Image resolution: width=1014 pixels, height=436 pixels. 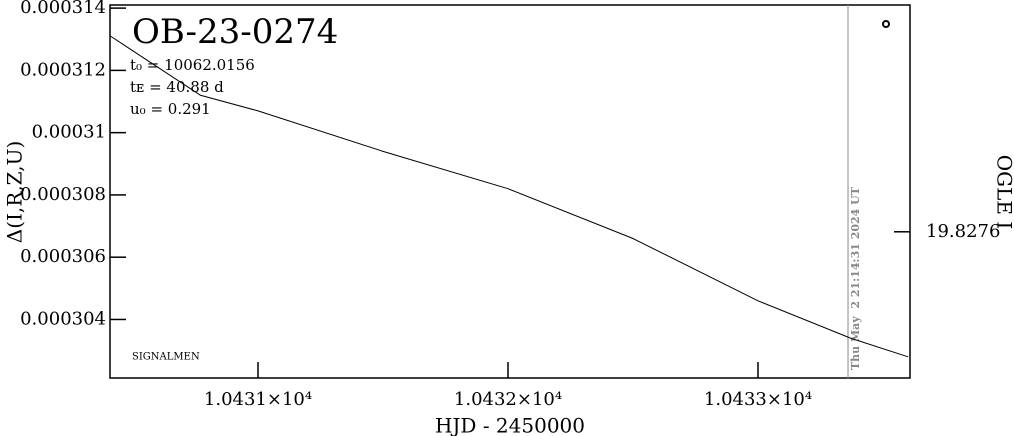 What do you see at coordinates (758, 399) in the screenshot?
I see `x-tick-label: 1.0433×10⁴` at bounding box center [758, 399].